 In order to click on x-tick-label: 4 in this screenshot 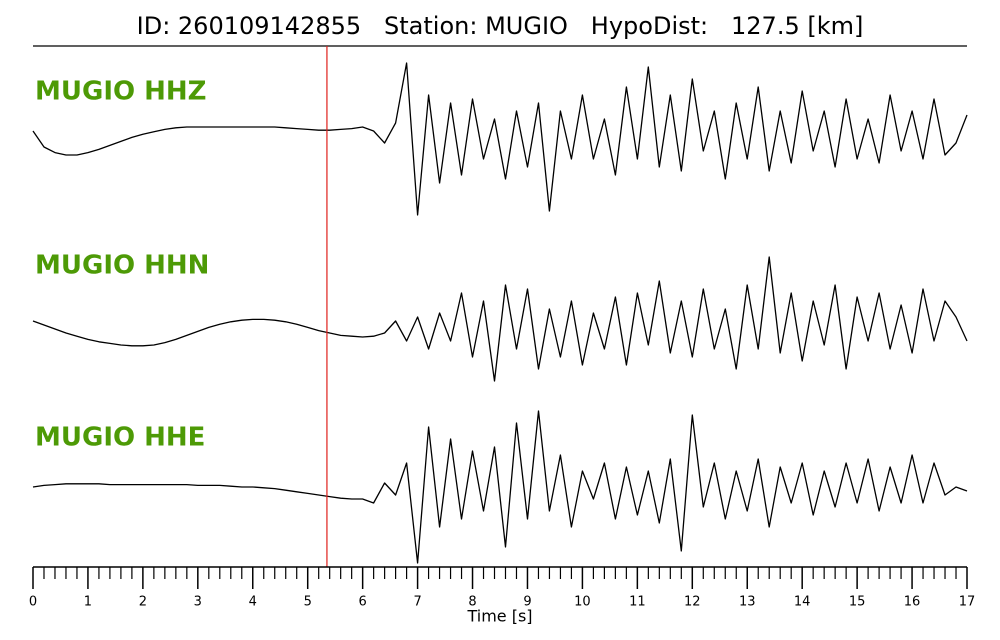, I will do `click(253, 602)`.